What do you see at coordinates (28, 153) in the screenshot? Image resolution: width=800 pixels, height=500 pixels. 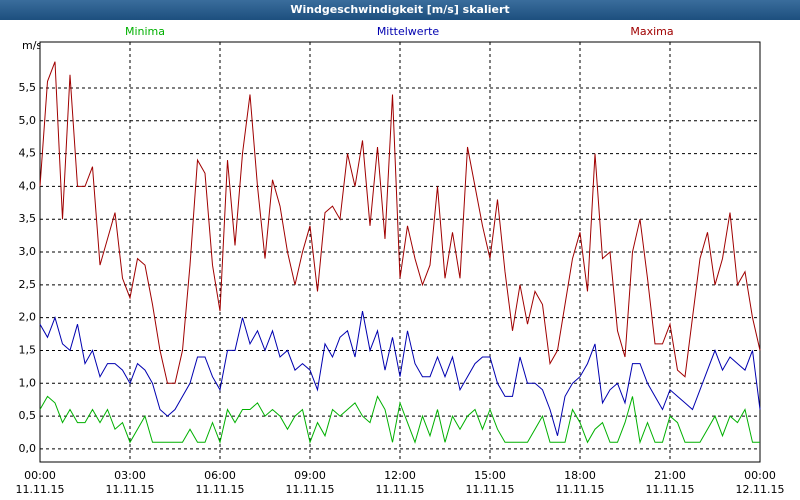 I see `y-tick-label: 4,5` at bounding box center [28, 153].